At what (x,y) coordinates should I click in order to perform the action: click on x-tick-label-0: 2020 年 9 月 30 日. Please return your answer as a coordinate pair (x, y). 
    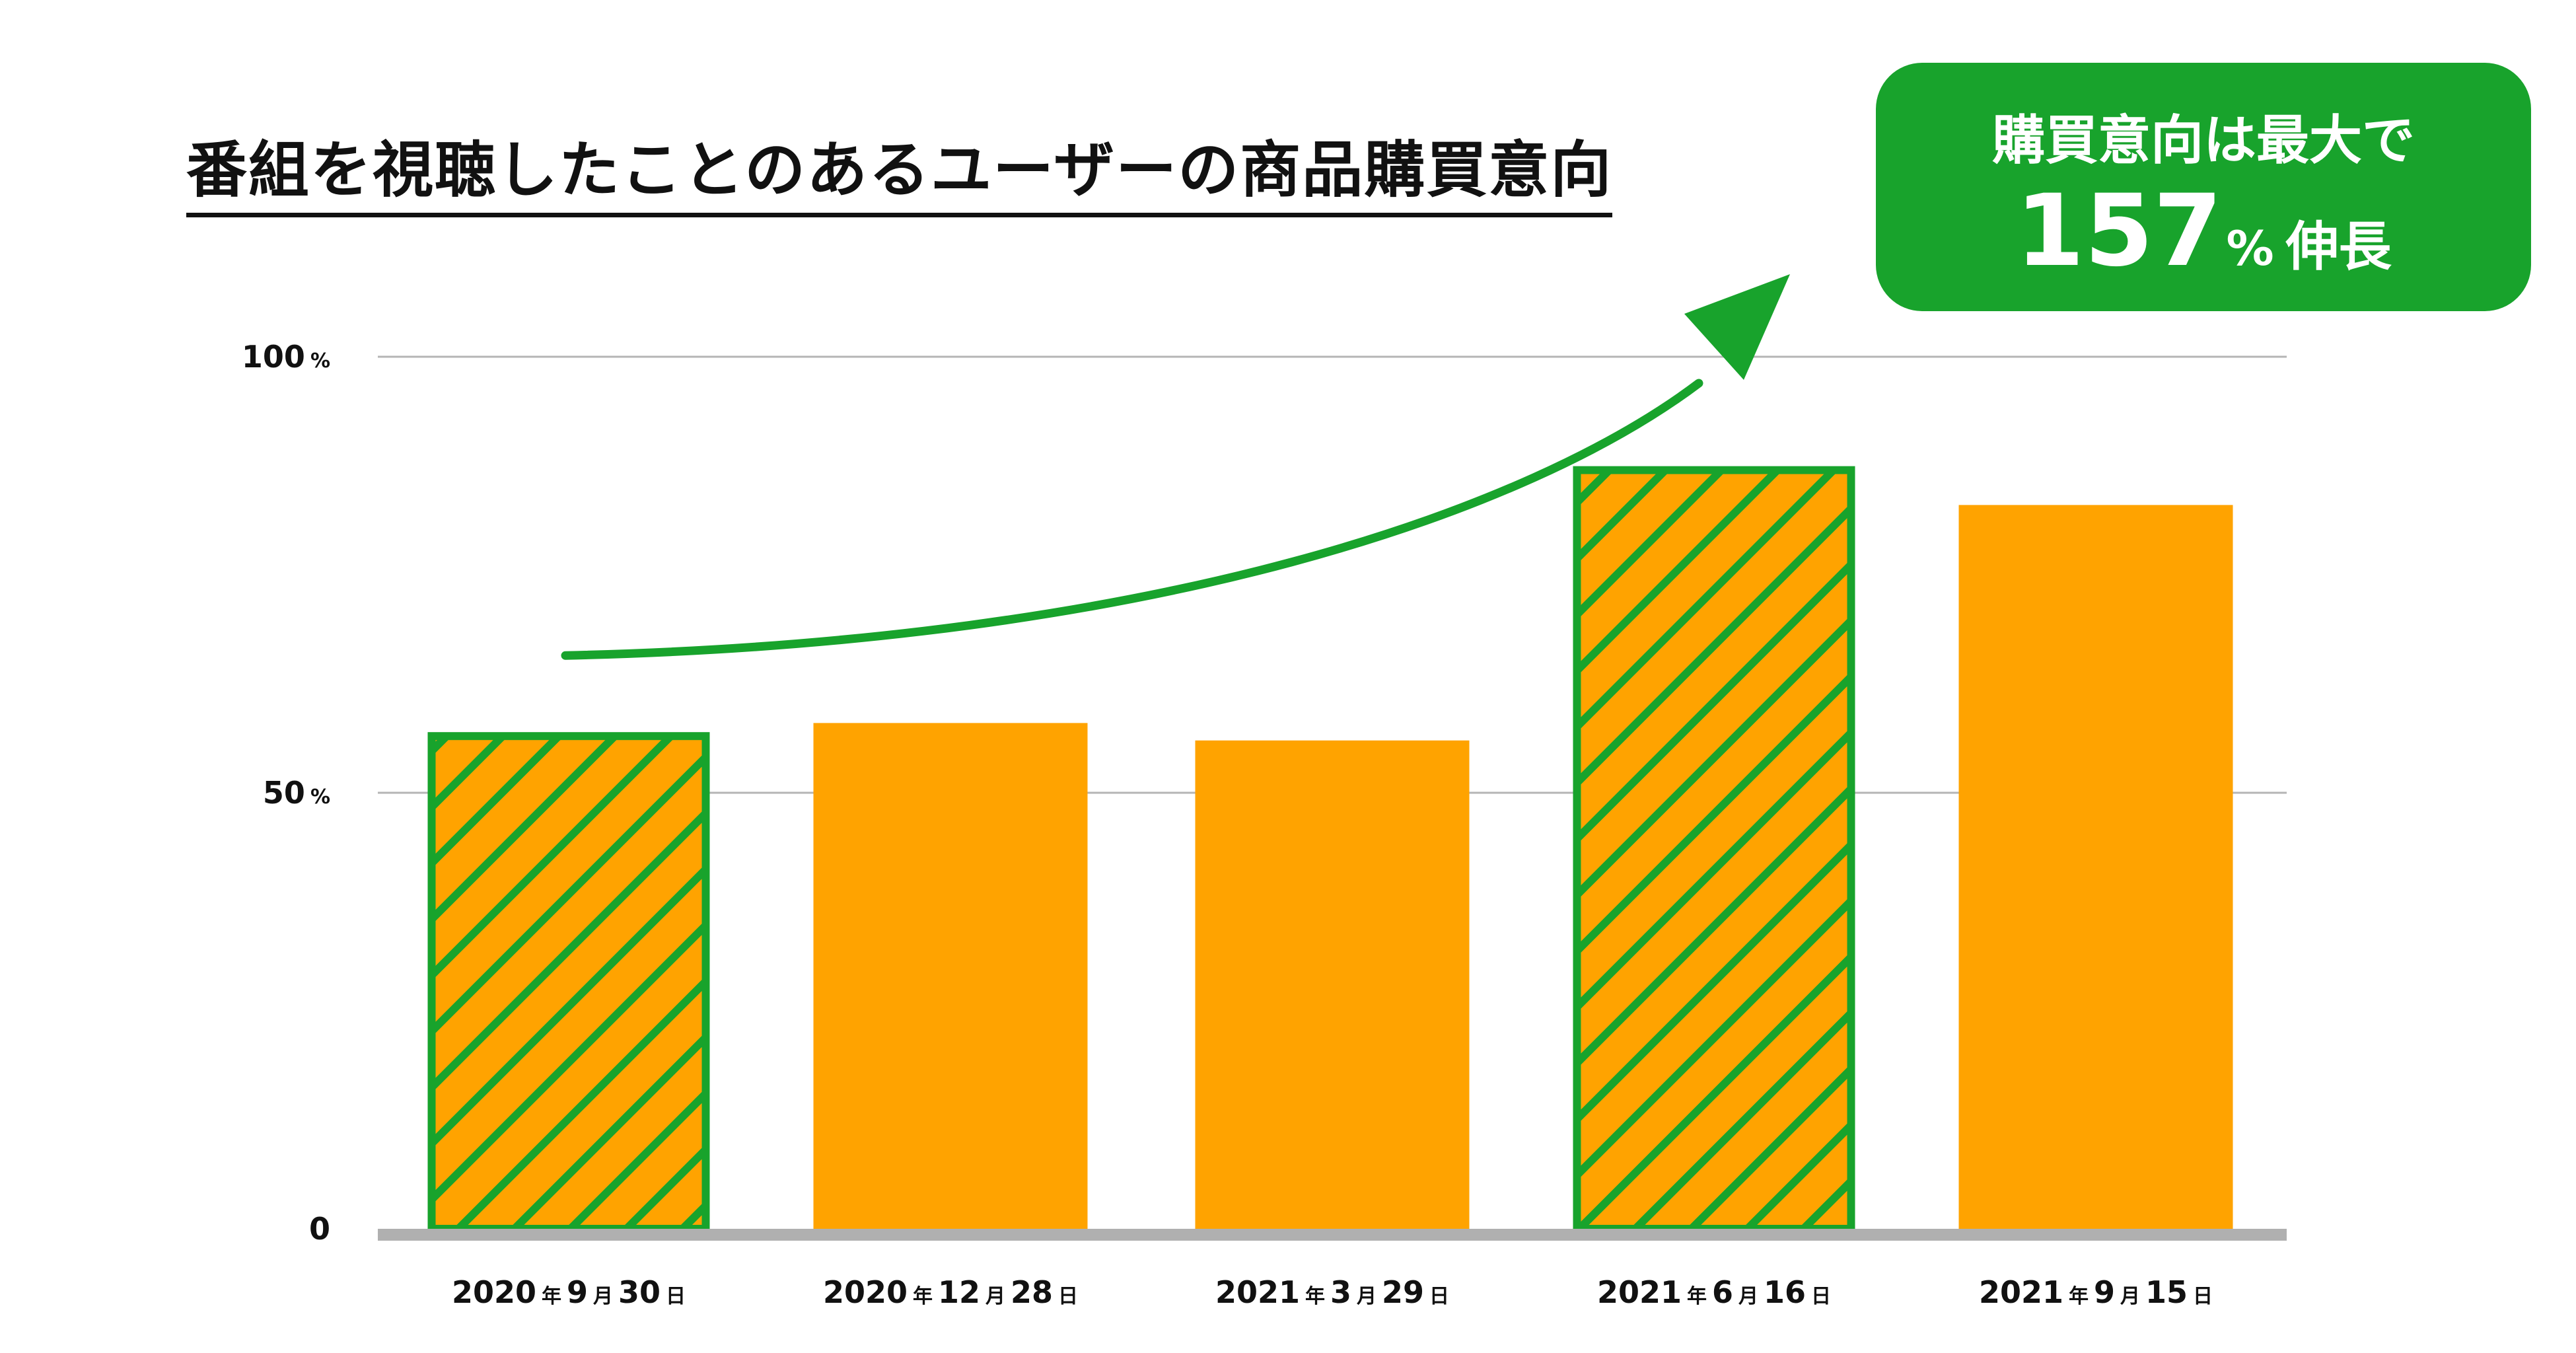
    Looking at the image, I should click on (569, 1292).